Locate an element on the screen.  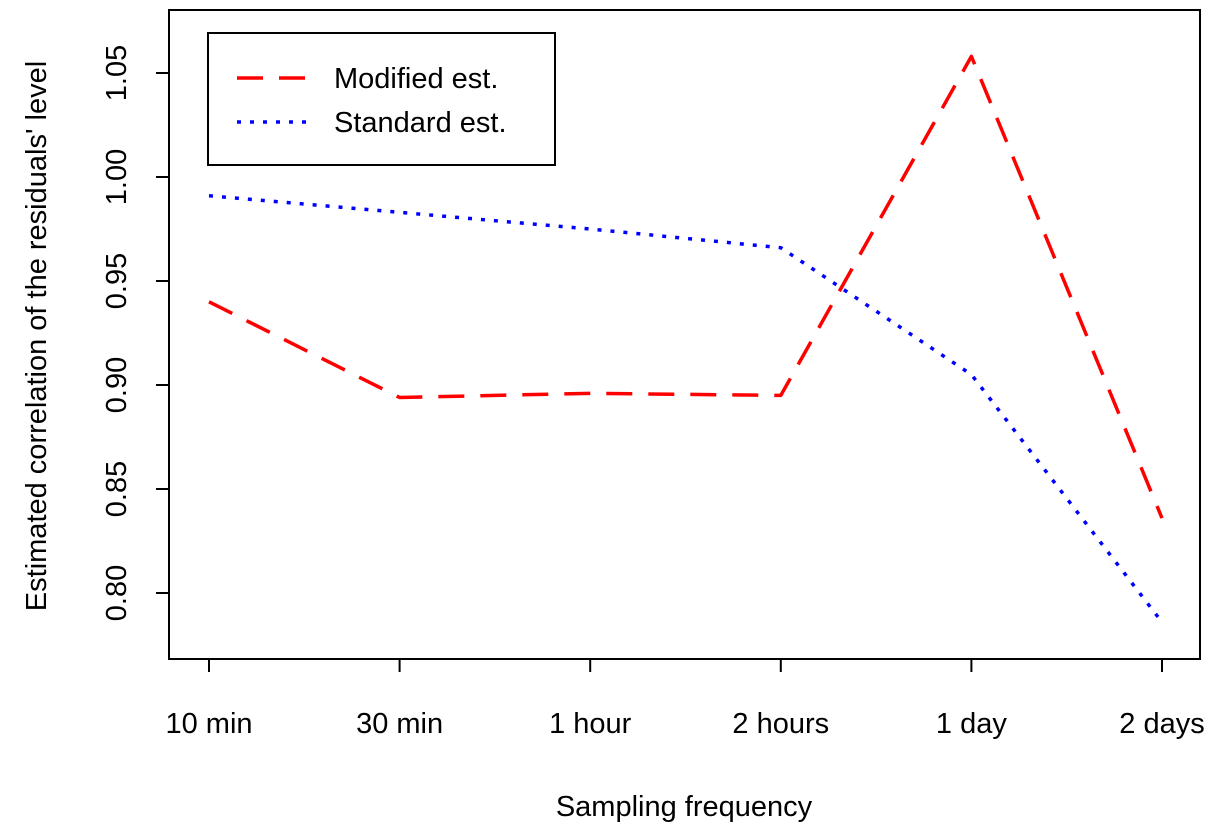
y-tick-label: 0.80 is located at coordinates (117, 593).